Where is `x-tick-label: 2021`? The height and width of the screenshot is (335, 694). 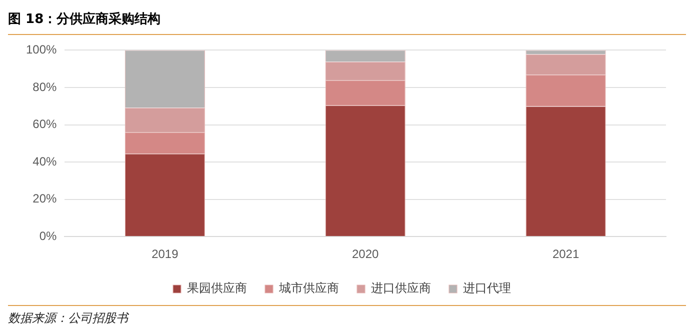 x-tick-label: 2021 is located at coordinates (566, 254).